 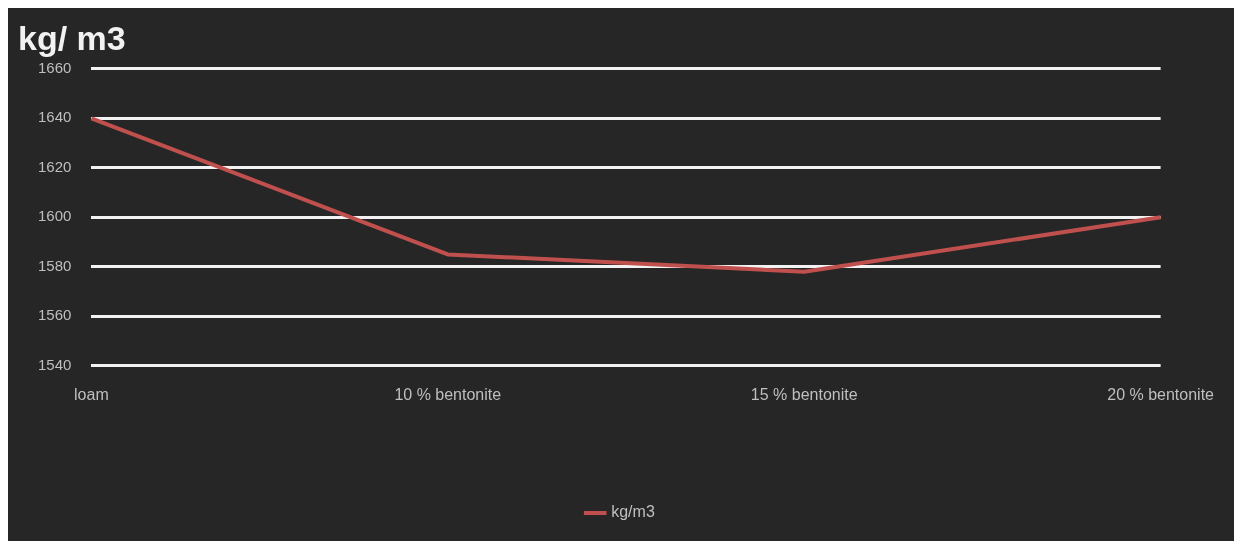 What do you see at coordinates (448, 394) in the screenshot?
I see `x-tick-label: 10 % bentonite` at bounding box center [448, 394].